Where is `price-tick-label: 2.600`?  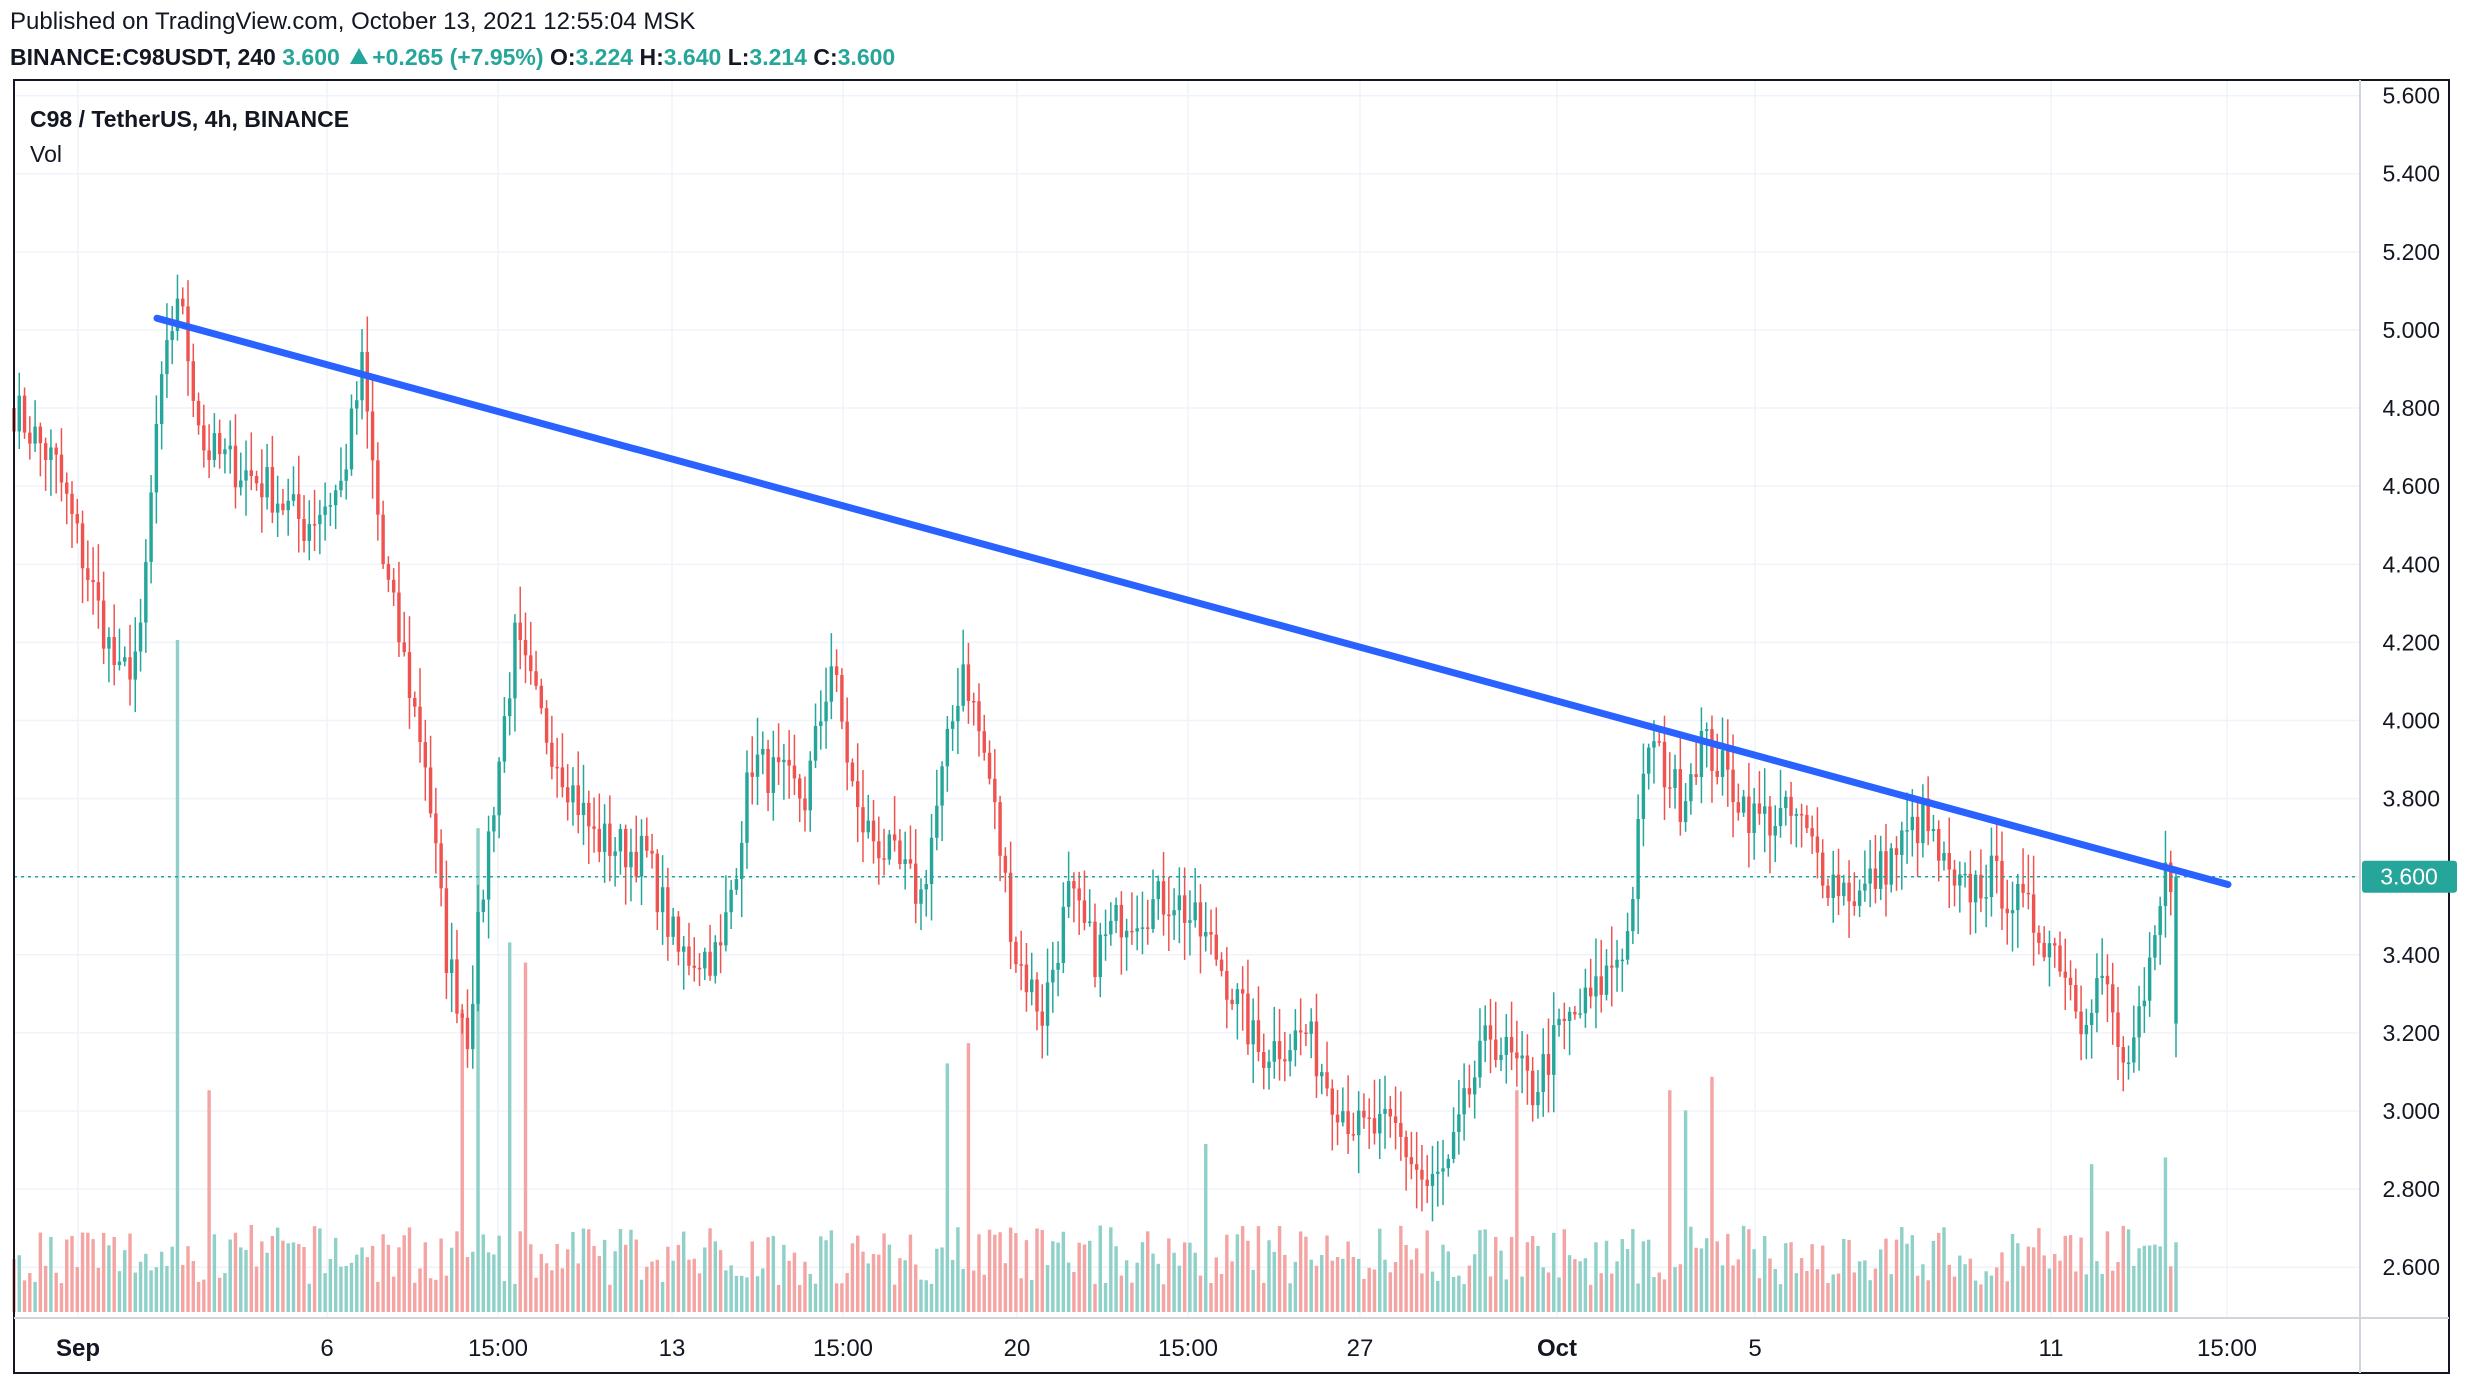 price-tick-label: 2.600 is located at coordinates (2411, 1267).